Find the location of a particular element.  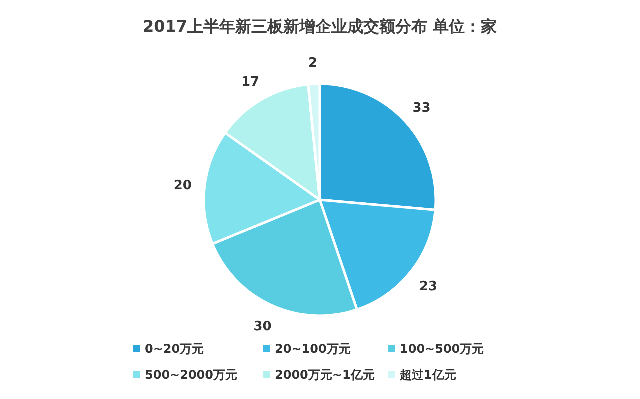

legend-label: 0~20万元 is located at coordinates (174, 349).